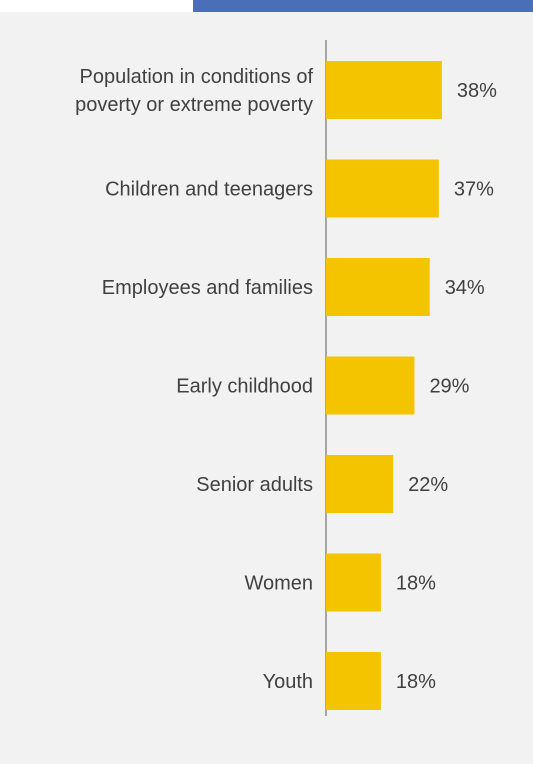 The height and width of the screenshot is (764, 533). Describe the element at coordinates (428, 485) in the screenshot. I see `value-label: 22%` at that location.